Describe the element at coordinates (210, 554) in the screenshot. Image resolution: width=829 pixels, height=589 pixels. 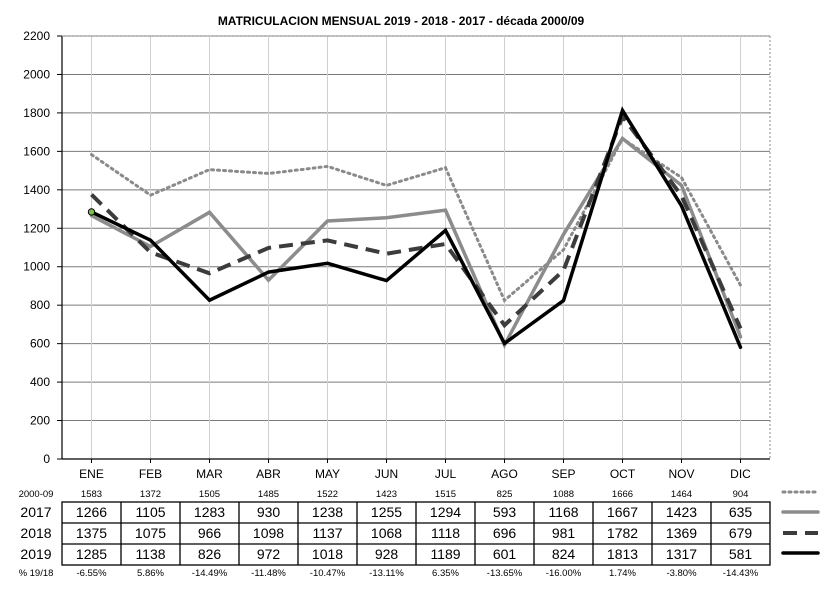
I see `table-cell: 826` at that location.